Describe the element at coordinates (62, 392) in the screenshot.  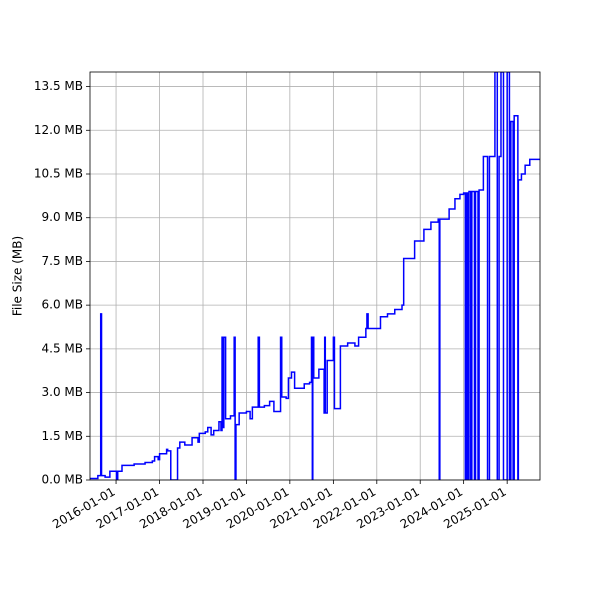
I see `y-tick-label: 3.0 MB` at that location.